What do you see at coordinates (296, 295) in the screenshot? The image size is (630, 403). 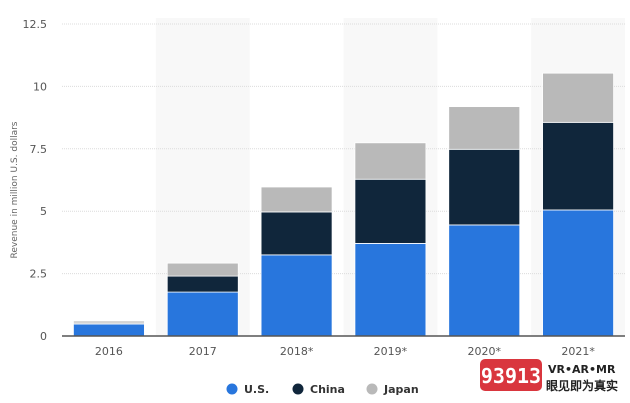 I see `bar-us-2018` at bounding box center [296, 295].